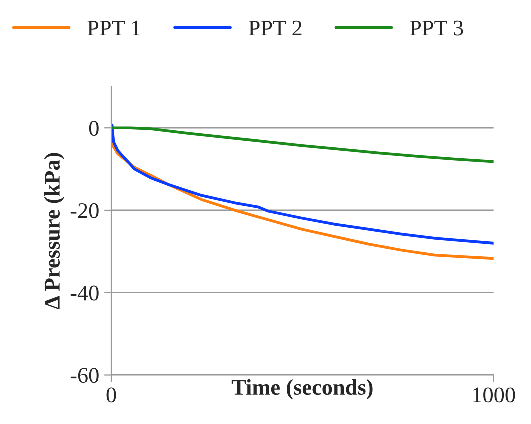 The width and height of the screenshot is (531, 424). Describe the element at coordinates (114, 28) in the screenshot. I see `legend-label: PPT 1` at that location.